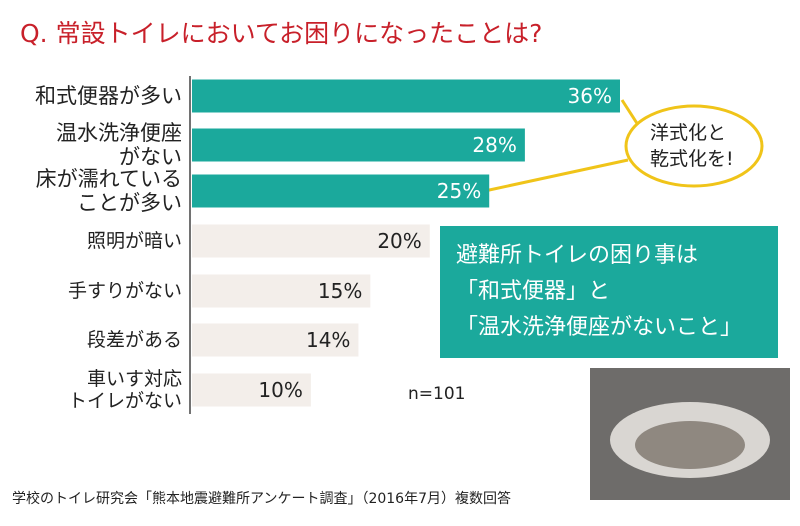 This screenshot has height=526, width=800. Describe the element at coordinates (280, 390) in the screenshot. I see `value-label: 10%` at that location.